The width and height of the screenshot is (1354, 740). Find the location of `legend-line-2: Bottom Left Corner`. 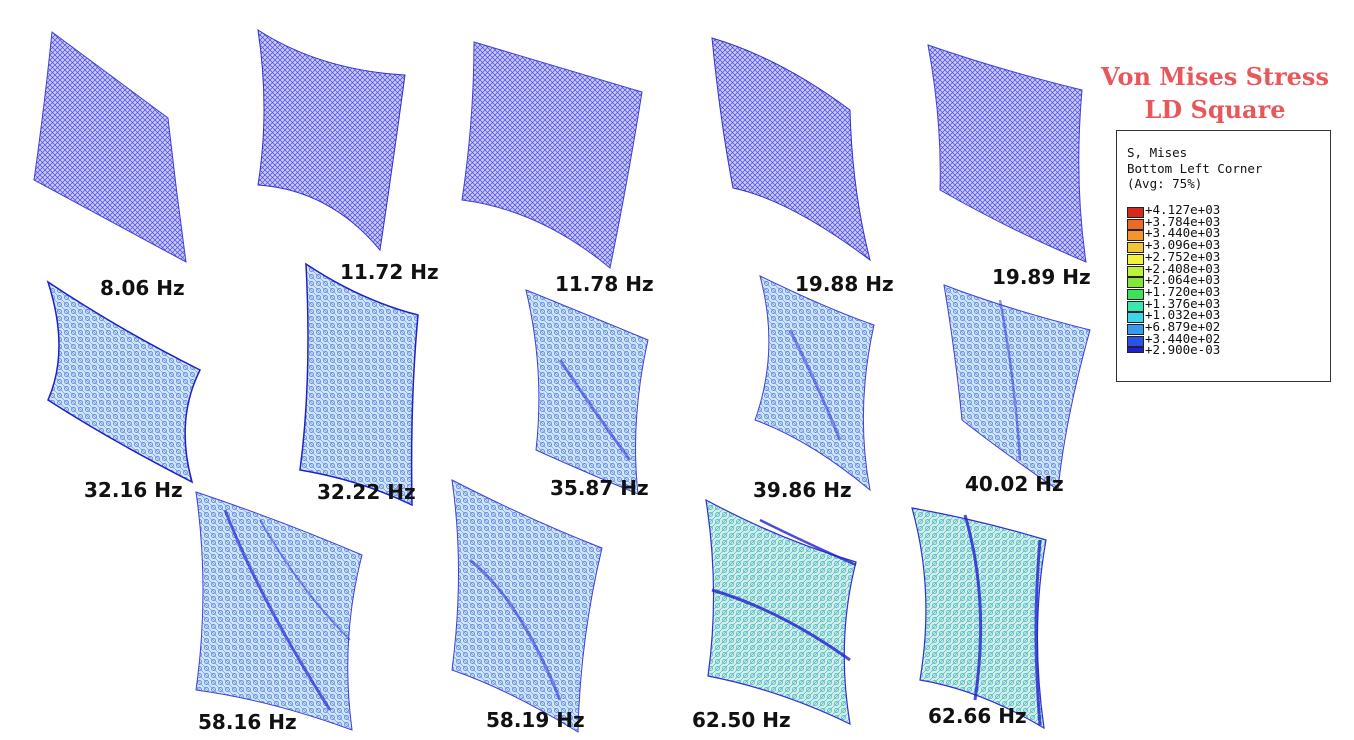

legend-line-2: Bottom Left Corner is located at coordinates (1195, 168).